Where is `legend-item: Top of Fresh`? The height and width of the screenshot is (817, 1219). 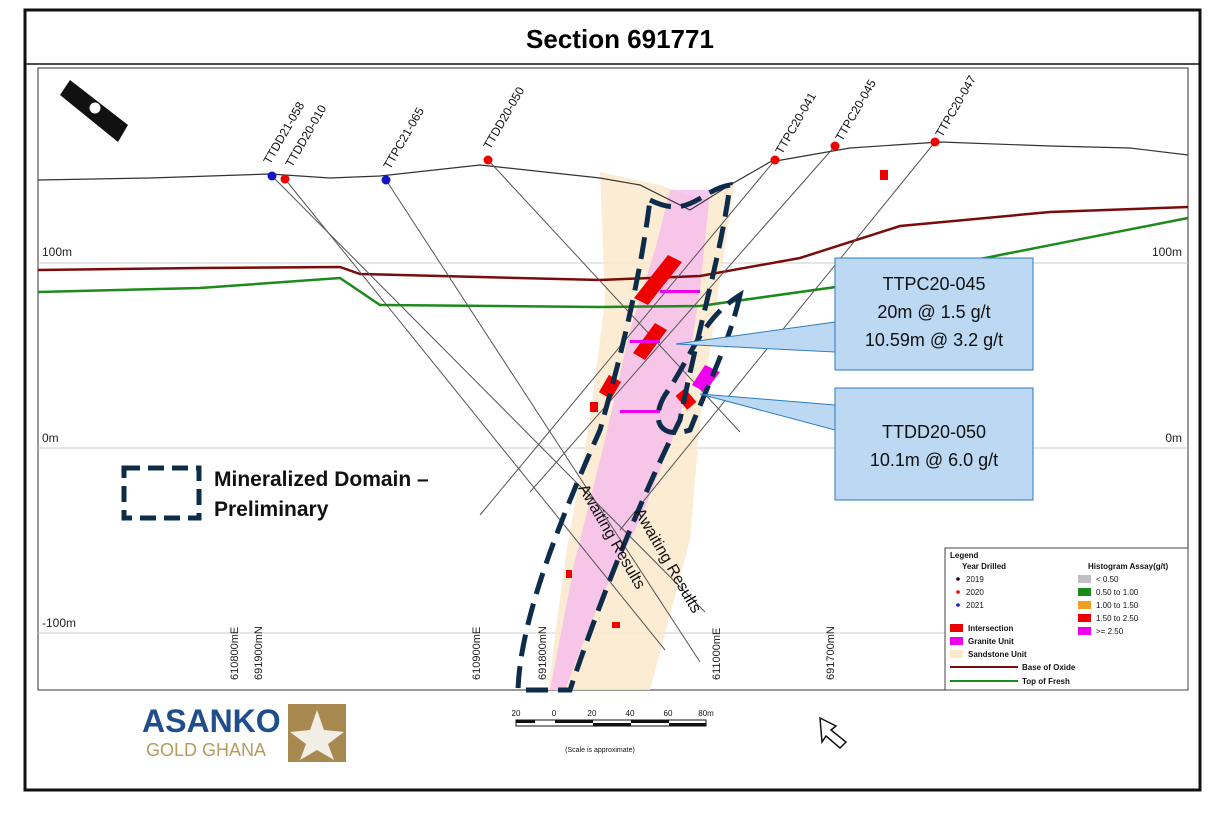 legend-item: Top of Fresh is located at coordinates (1046, 681).